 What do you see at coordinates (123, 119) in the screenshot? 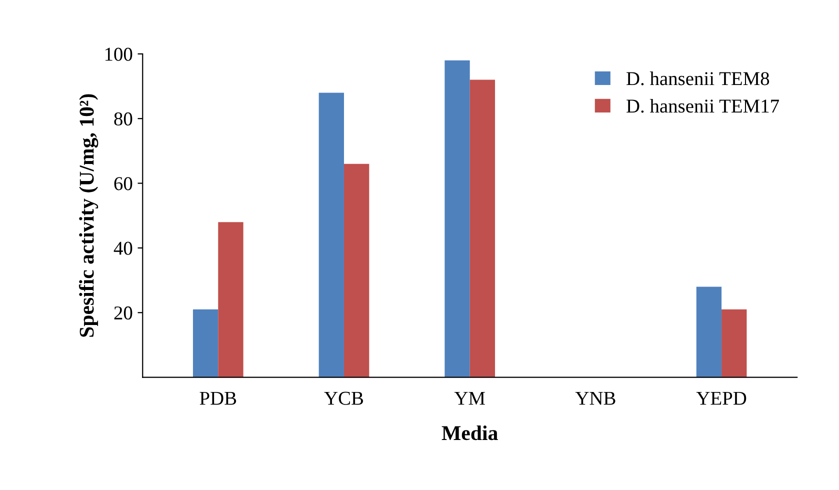
I see `y-tick-label: 80` at bounding box center [123, 119].